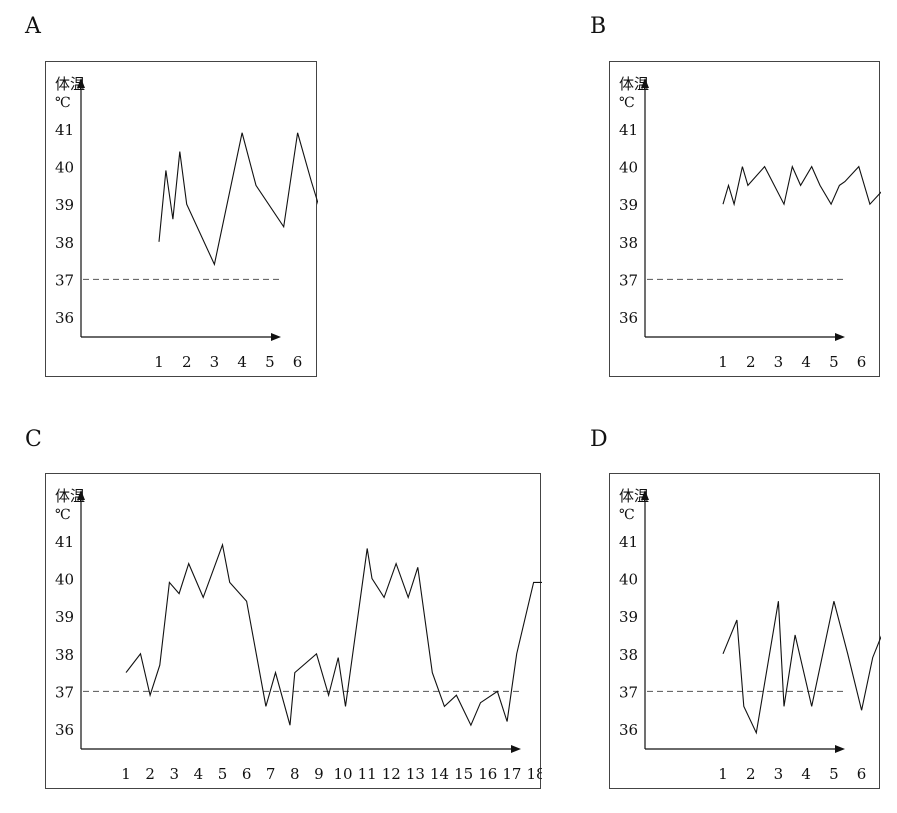  I want to click on x-tick-label: 7, so click(271, 774).